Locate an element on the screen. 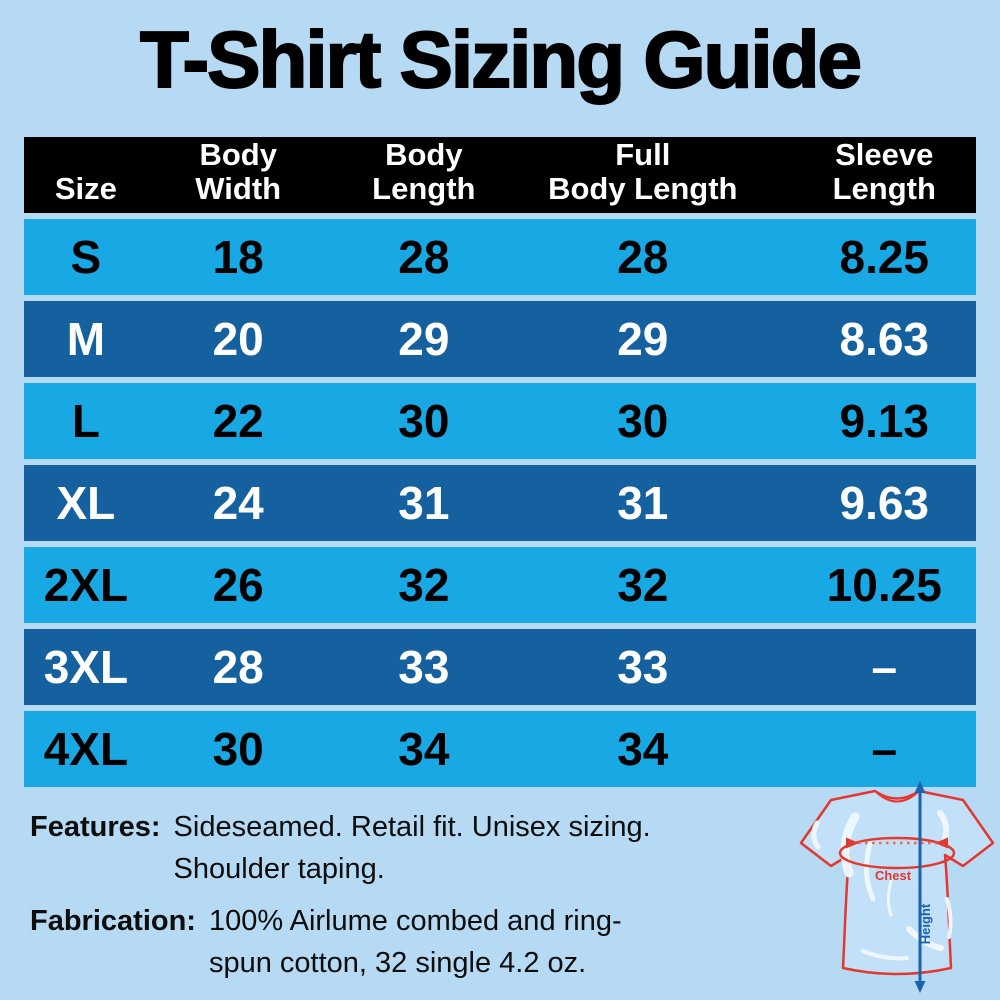 This screenshot has height=1000, width=1000. height-arrow-top-icon is located at coordinates (920, 787).